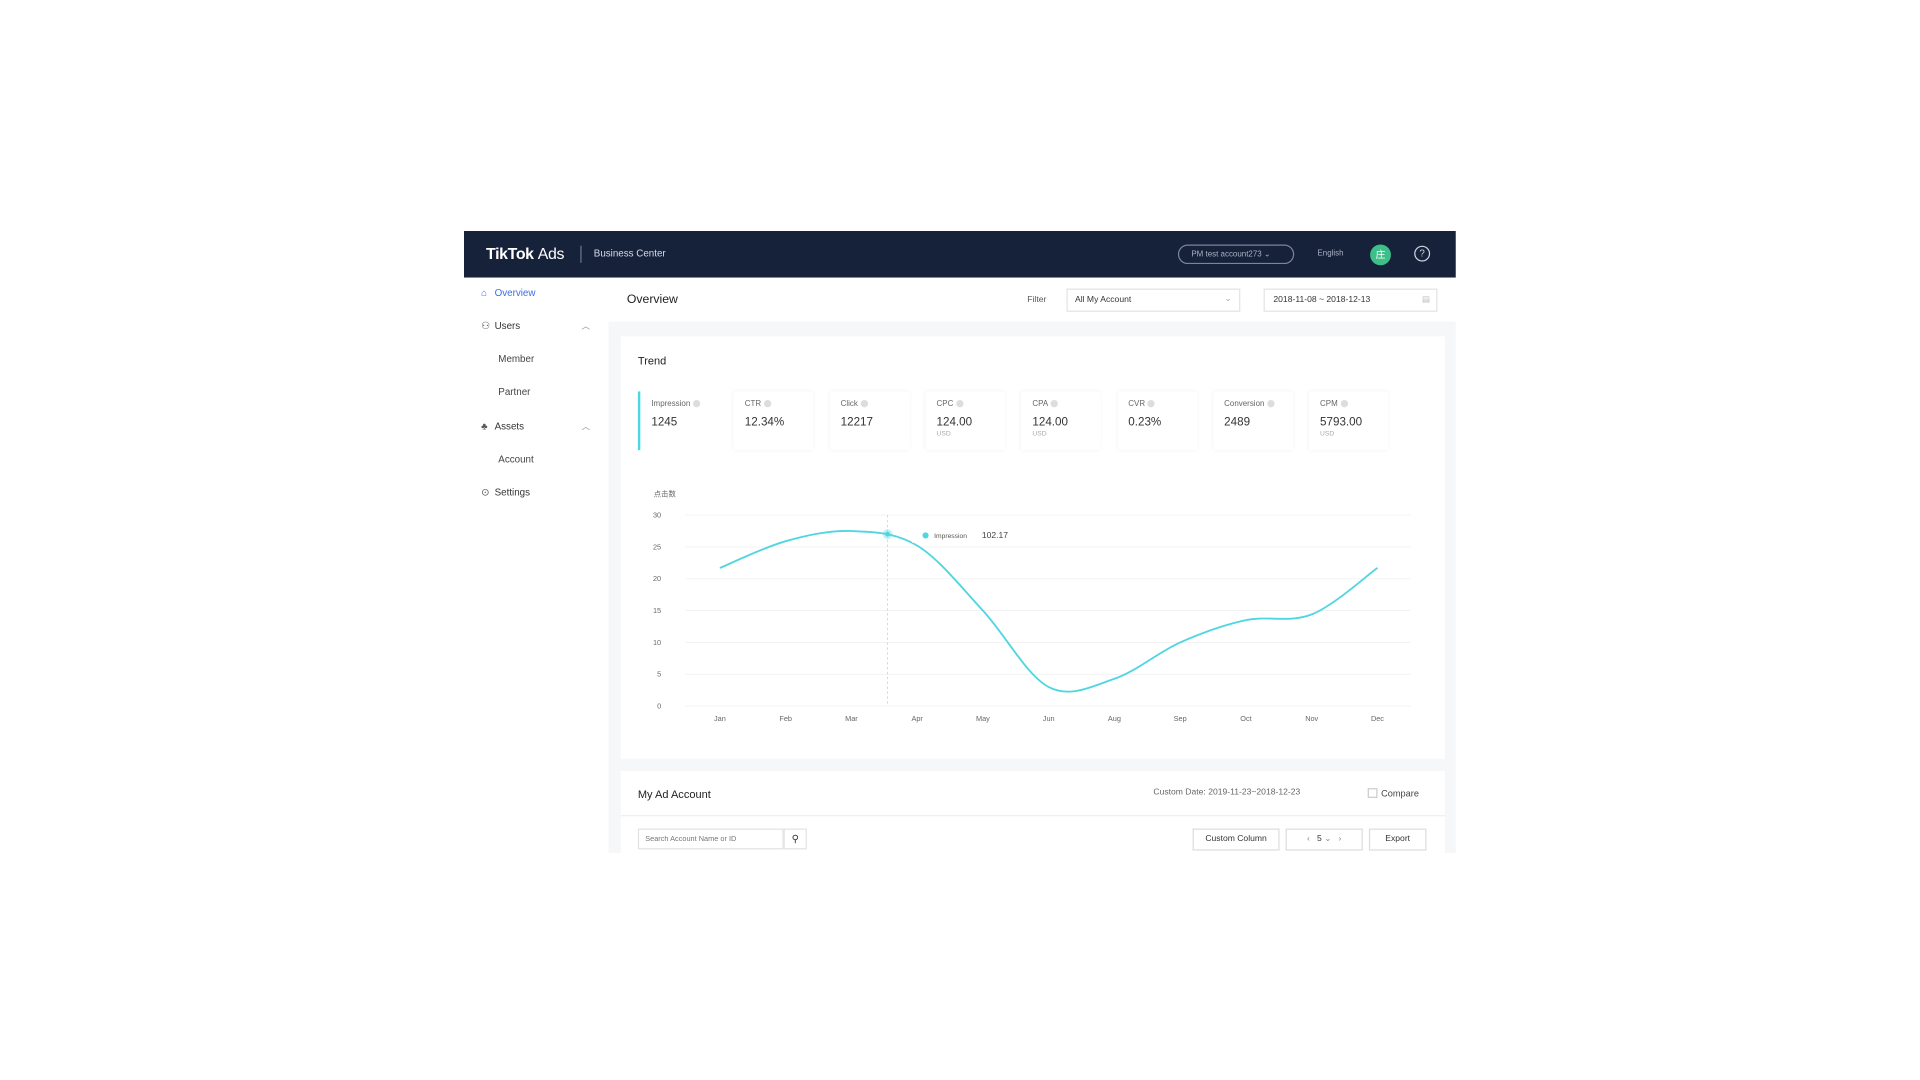 Image resolution: width=1920 pixels, height=1080 pixels. I want to click on settings-icon: ⊙, so click(485, 492).